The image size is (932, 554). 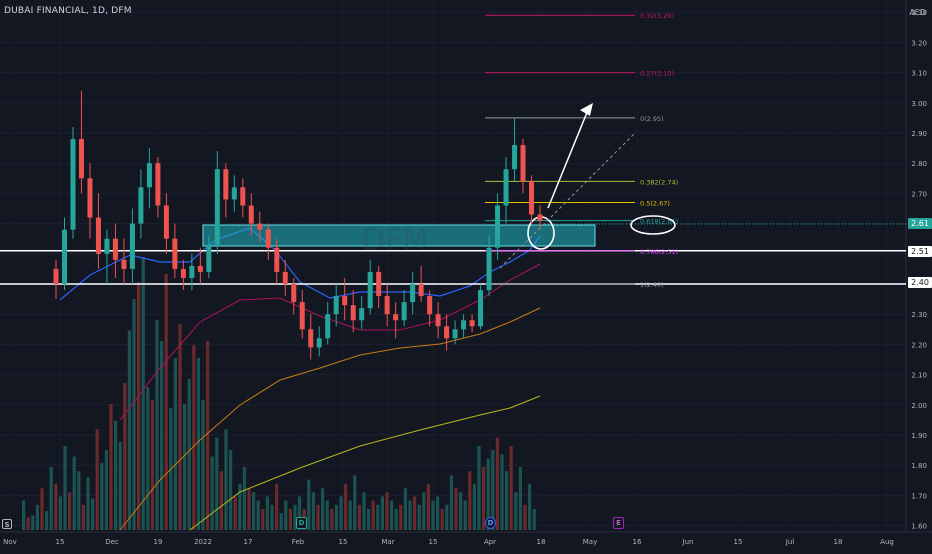 I want to click on level-price-label-1: 2.51, so click(x=920, y=251).